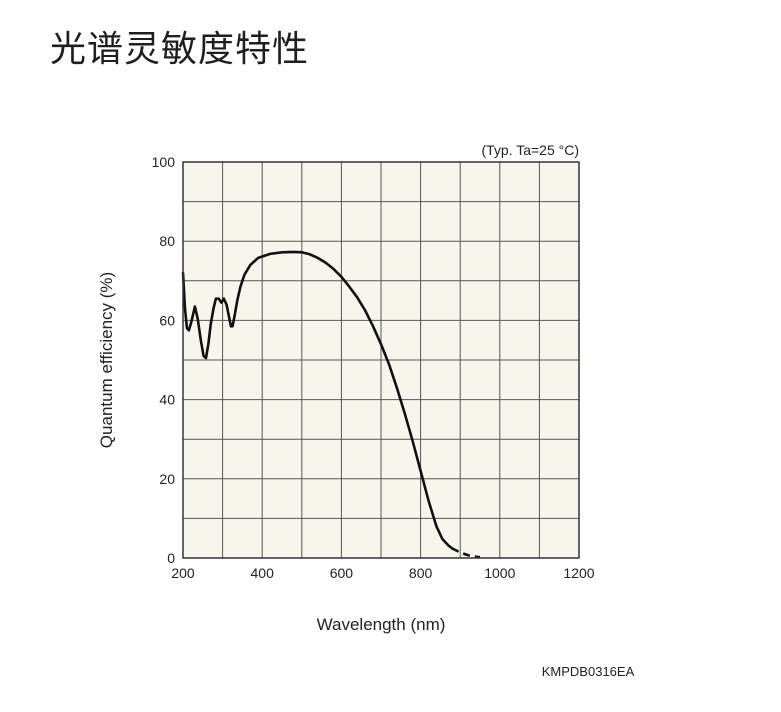 The image size is (781, 712). What do you see at coordinates (530, 150) in the screenshot?
I see `condition-note: (Typ. Ta=25 °C)` at bounding box center [530, 150].